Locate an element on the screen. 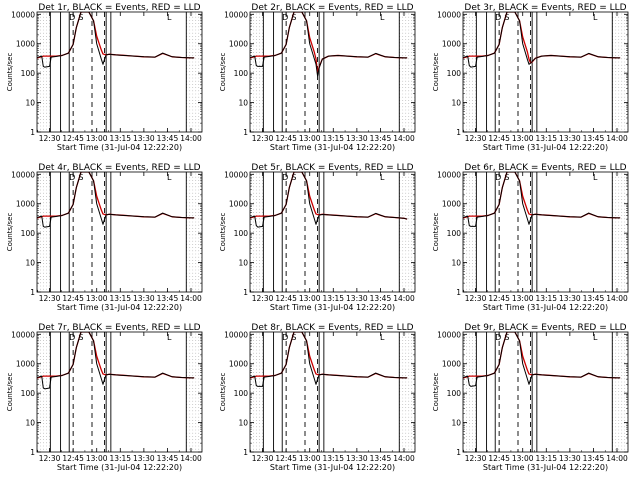 This screenshot has width=640, height=480. panel-title: Det 5r, BLACK = Events, RED = LLD is located at coordinates (332, 168).